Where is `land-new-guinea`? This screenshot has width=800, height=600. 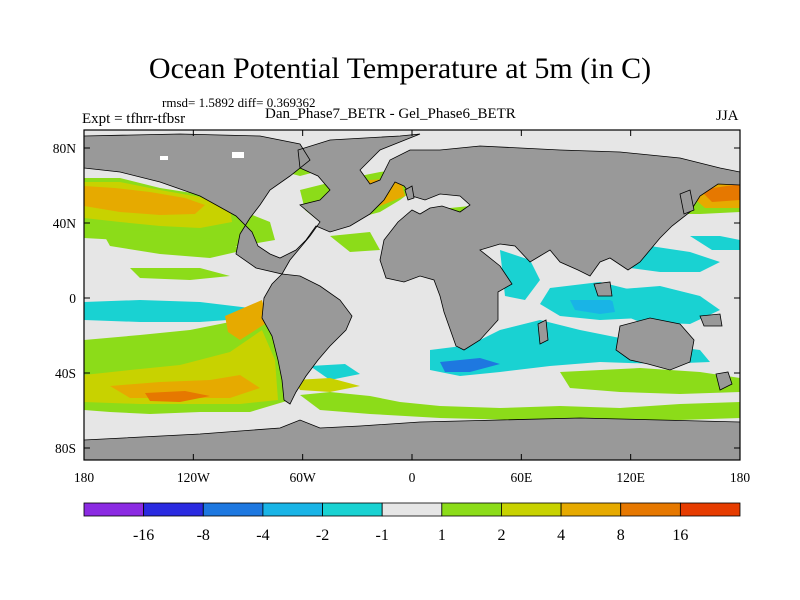
land-new-guinea is located at coordinates (711, 320).